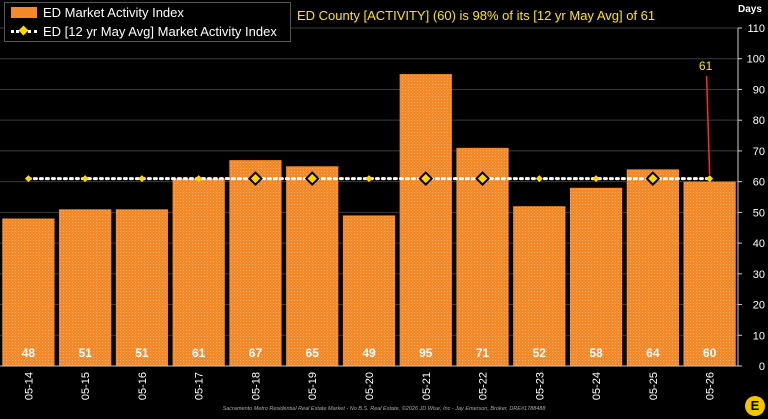 This screenshot has height=419, width=768. Describe the element at coordinates (759, 213) in the screenshot. I see `y-tick-label: 50` at that location.